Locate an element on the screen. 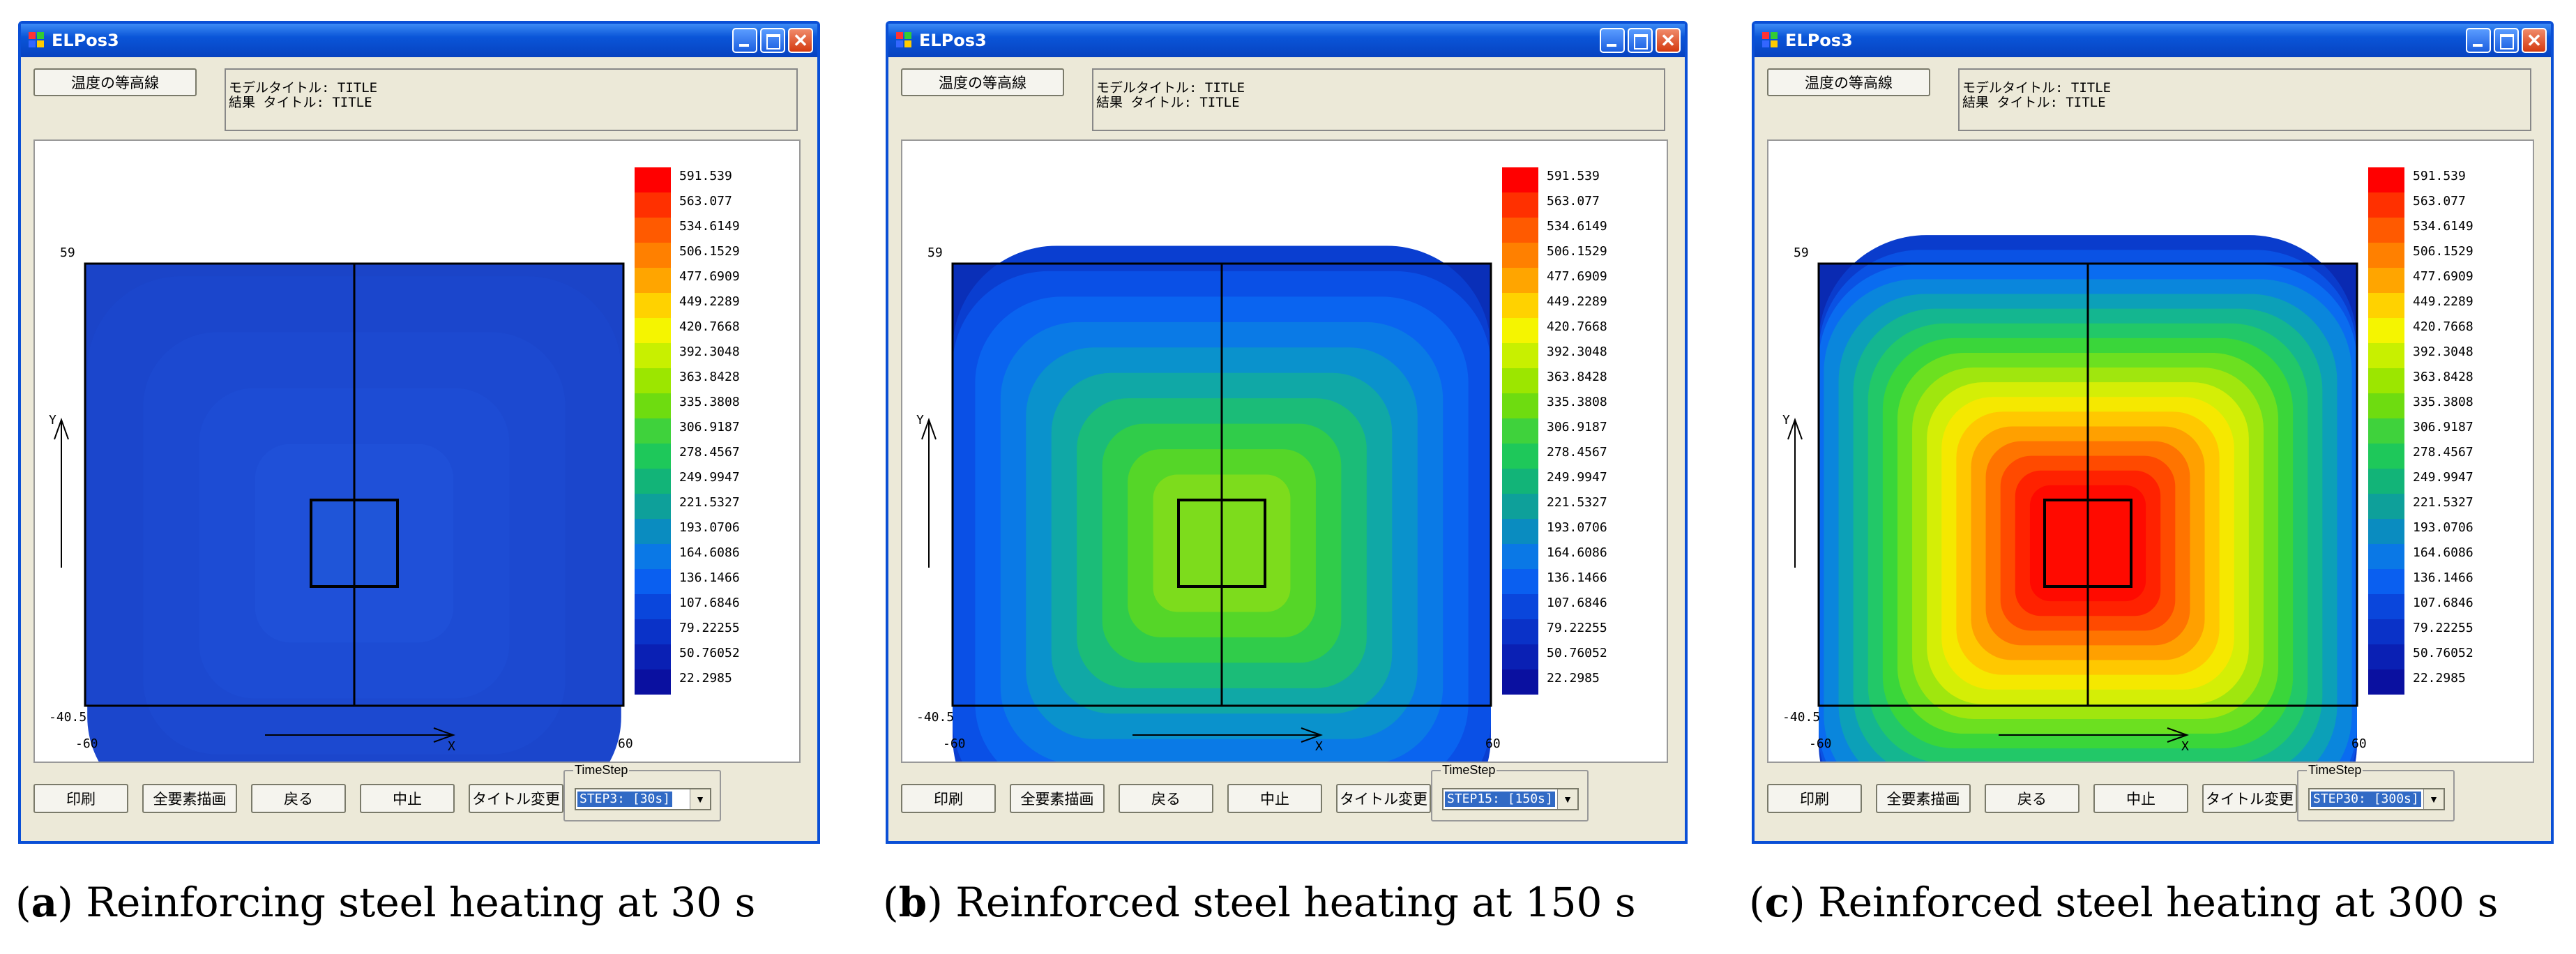 The width and height of the screenshot is (2576, 954). legend-value: 249.9947 is located at coordinates (2443, 477).